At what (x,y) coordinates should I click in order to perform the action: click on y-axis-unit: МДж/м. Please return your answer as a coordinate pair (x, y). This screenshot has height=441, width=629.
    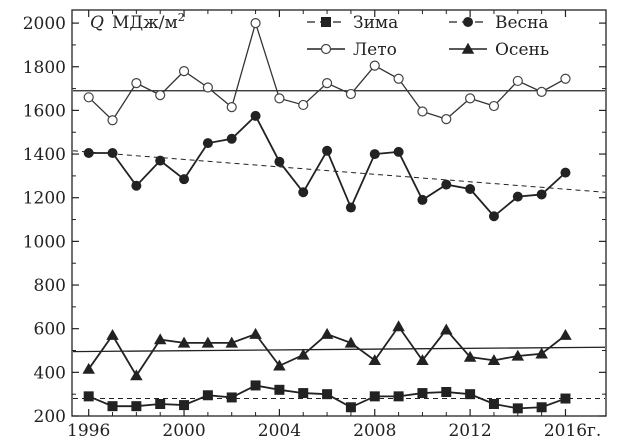
    Looking at the image, I should click on (145, 23).